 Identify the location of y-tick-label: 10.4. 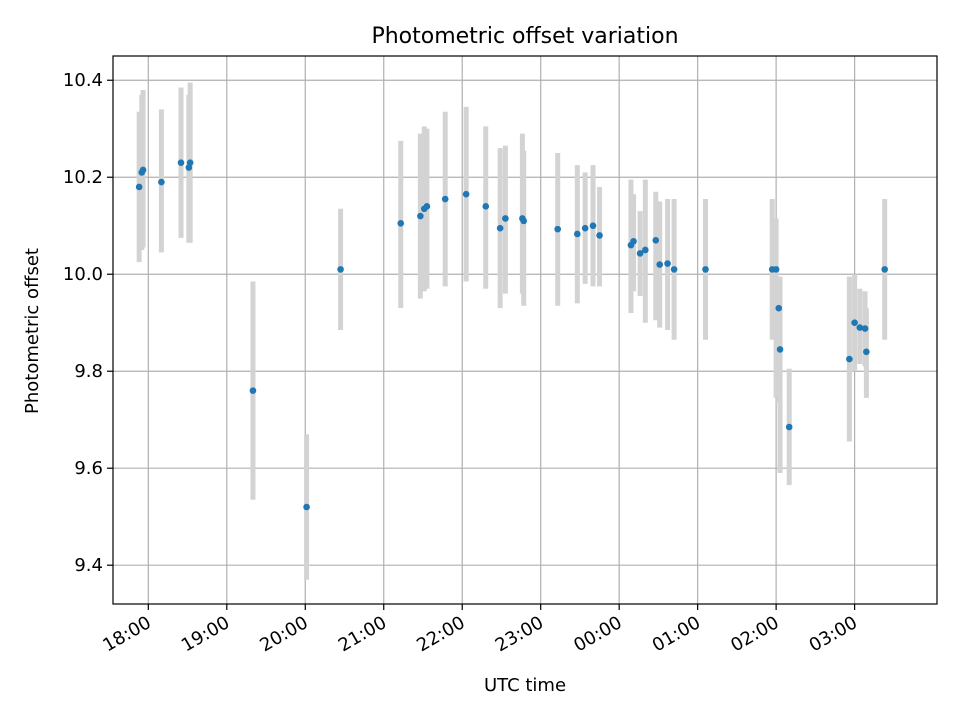
(83, 80).